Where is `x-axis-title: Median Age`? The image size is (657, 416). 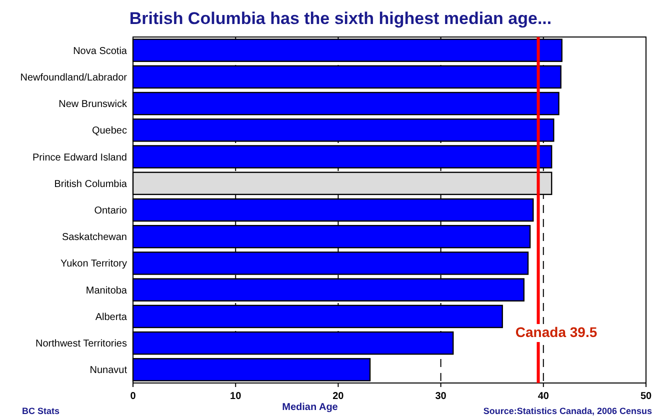
x-axis-title: Median Age is located at coordinates (310, 407).